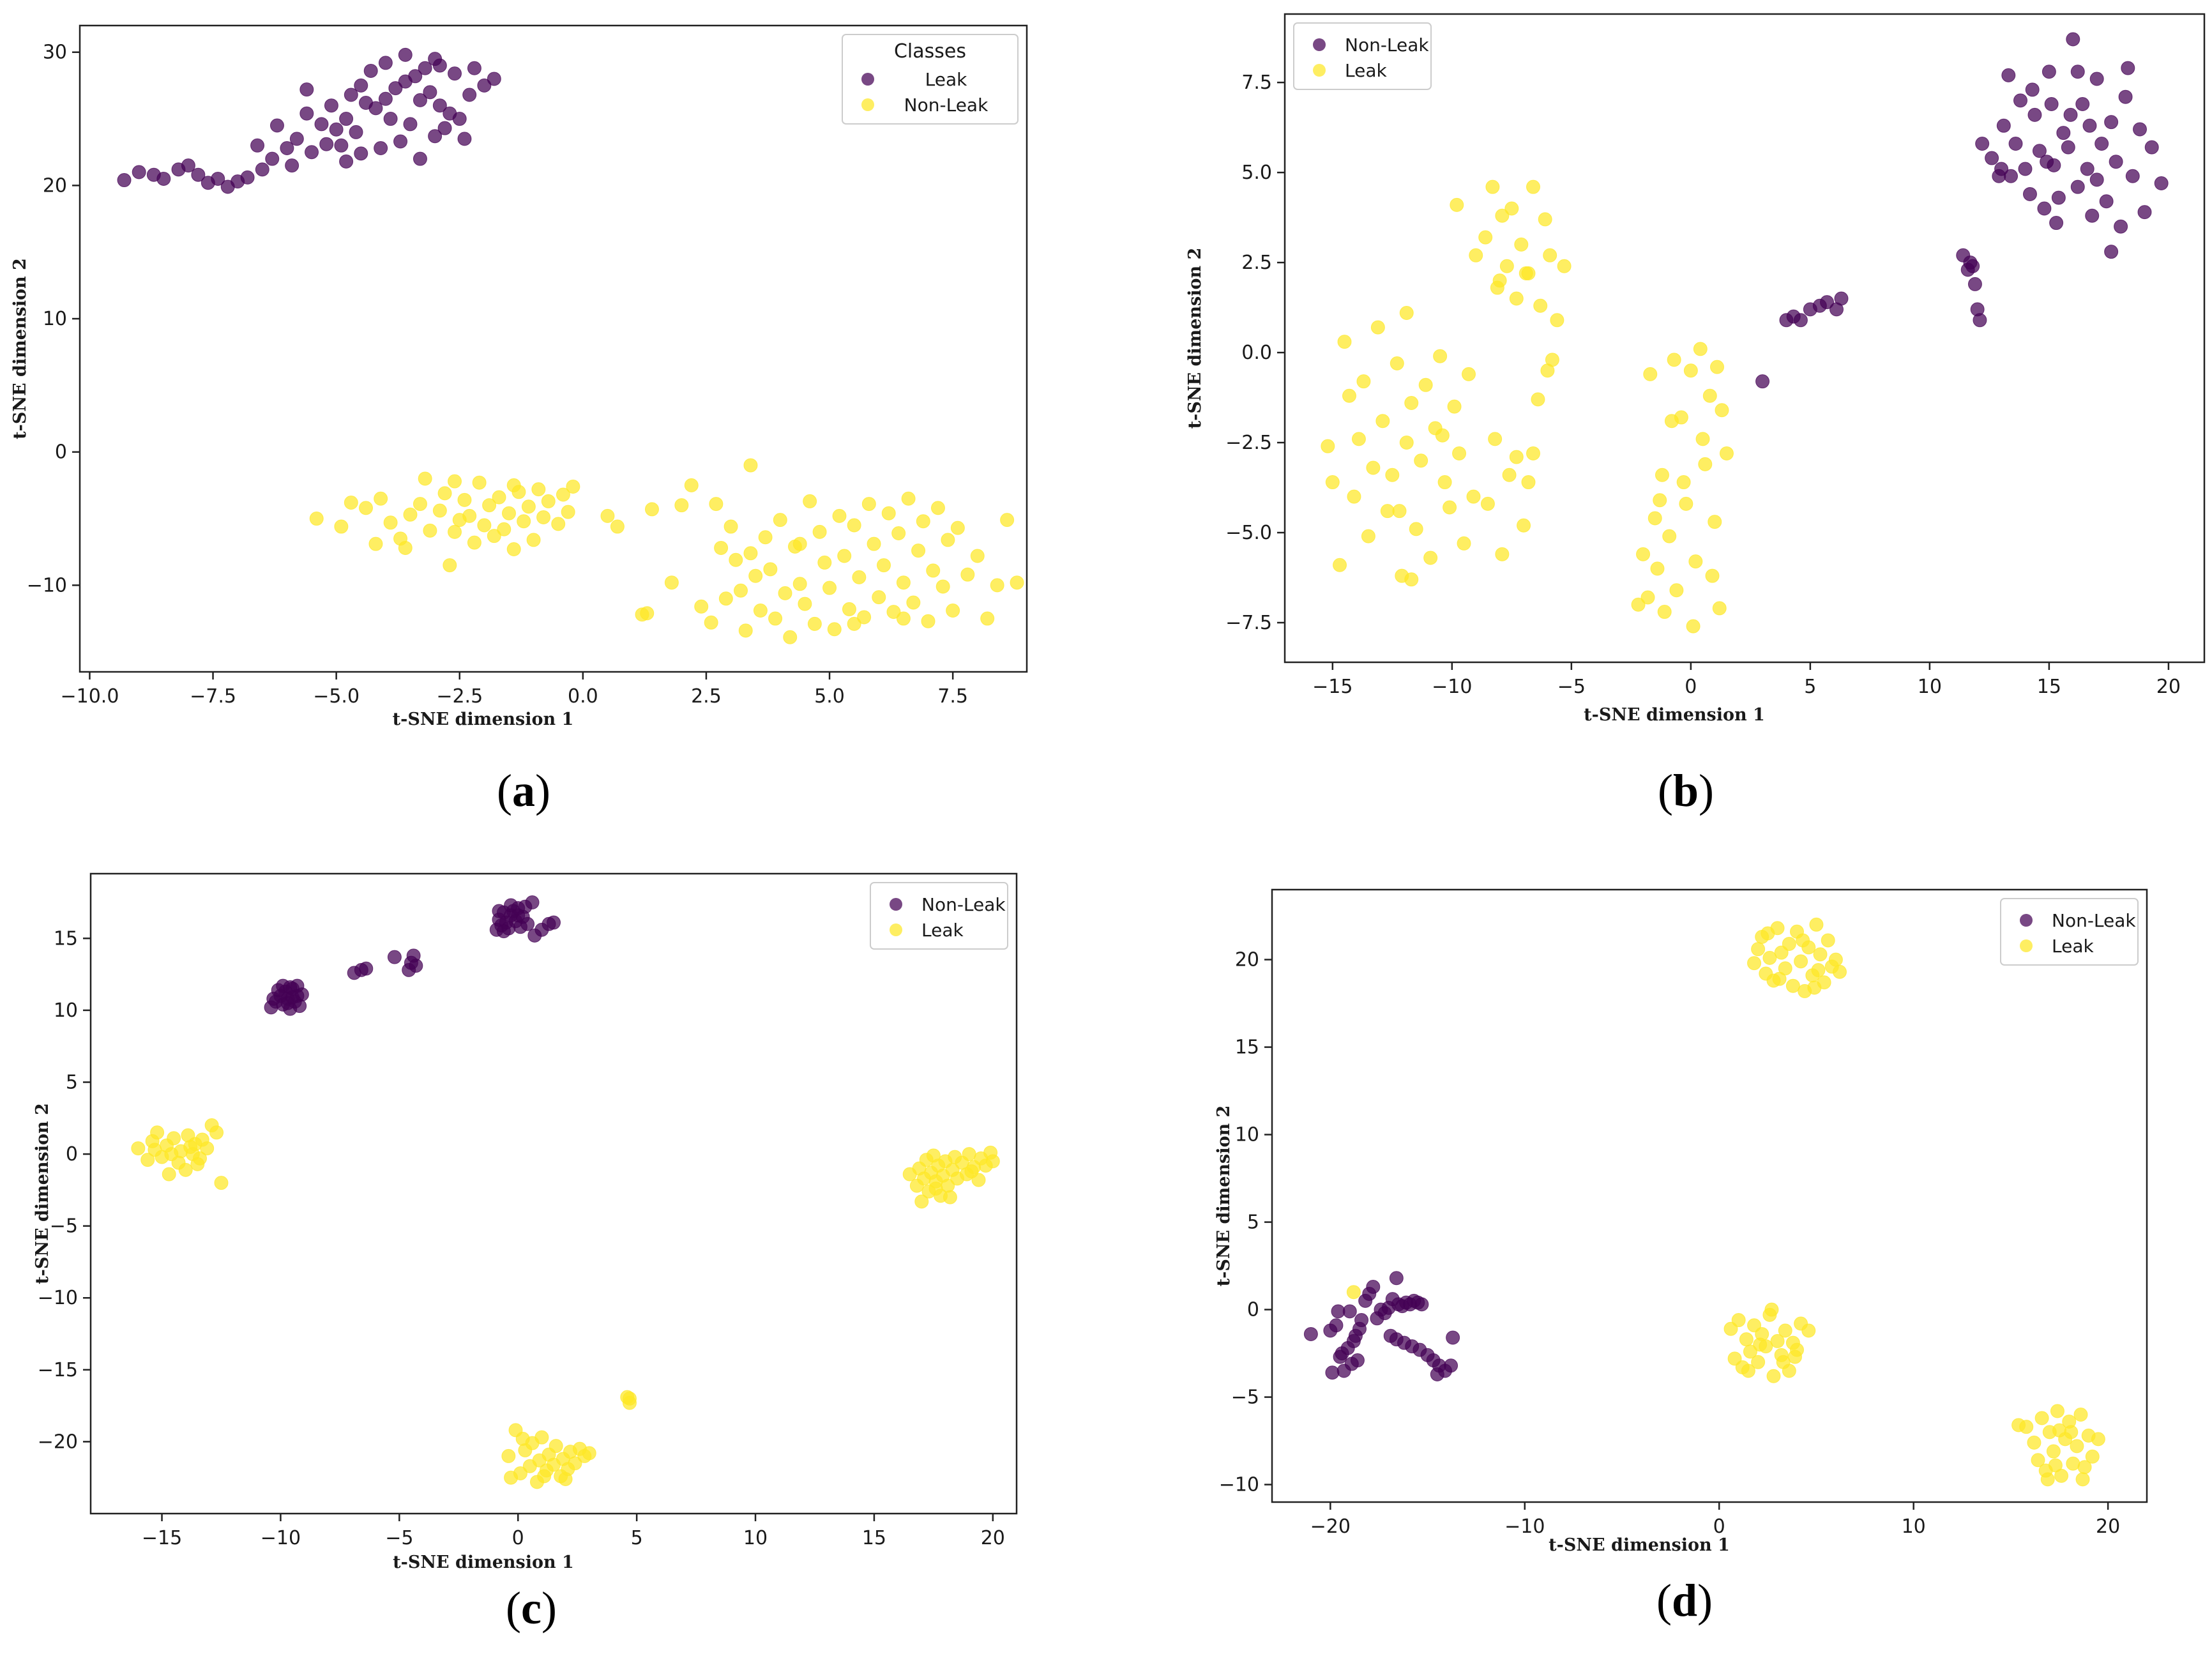 The image size is (2212, 1656). Describe the element at coordinates (89, 696) in the screenshot. I see `panel-a-xtick-label: −10.0` at that location.